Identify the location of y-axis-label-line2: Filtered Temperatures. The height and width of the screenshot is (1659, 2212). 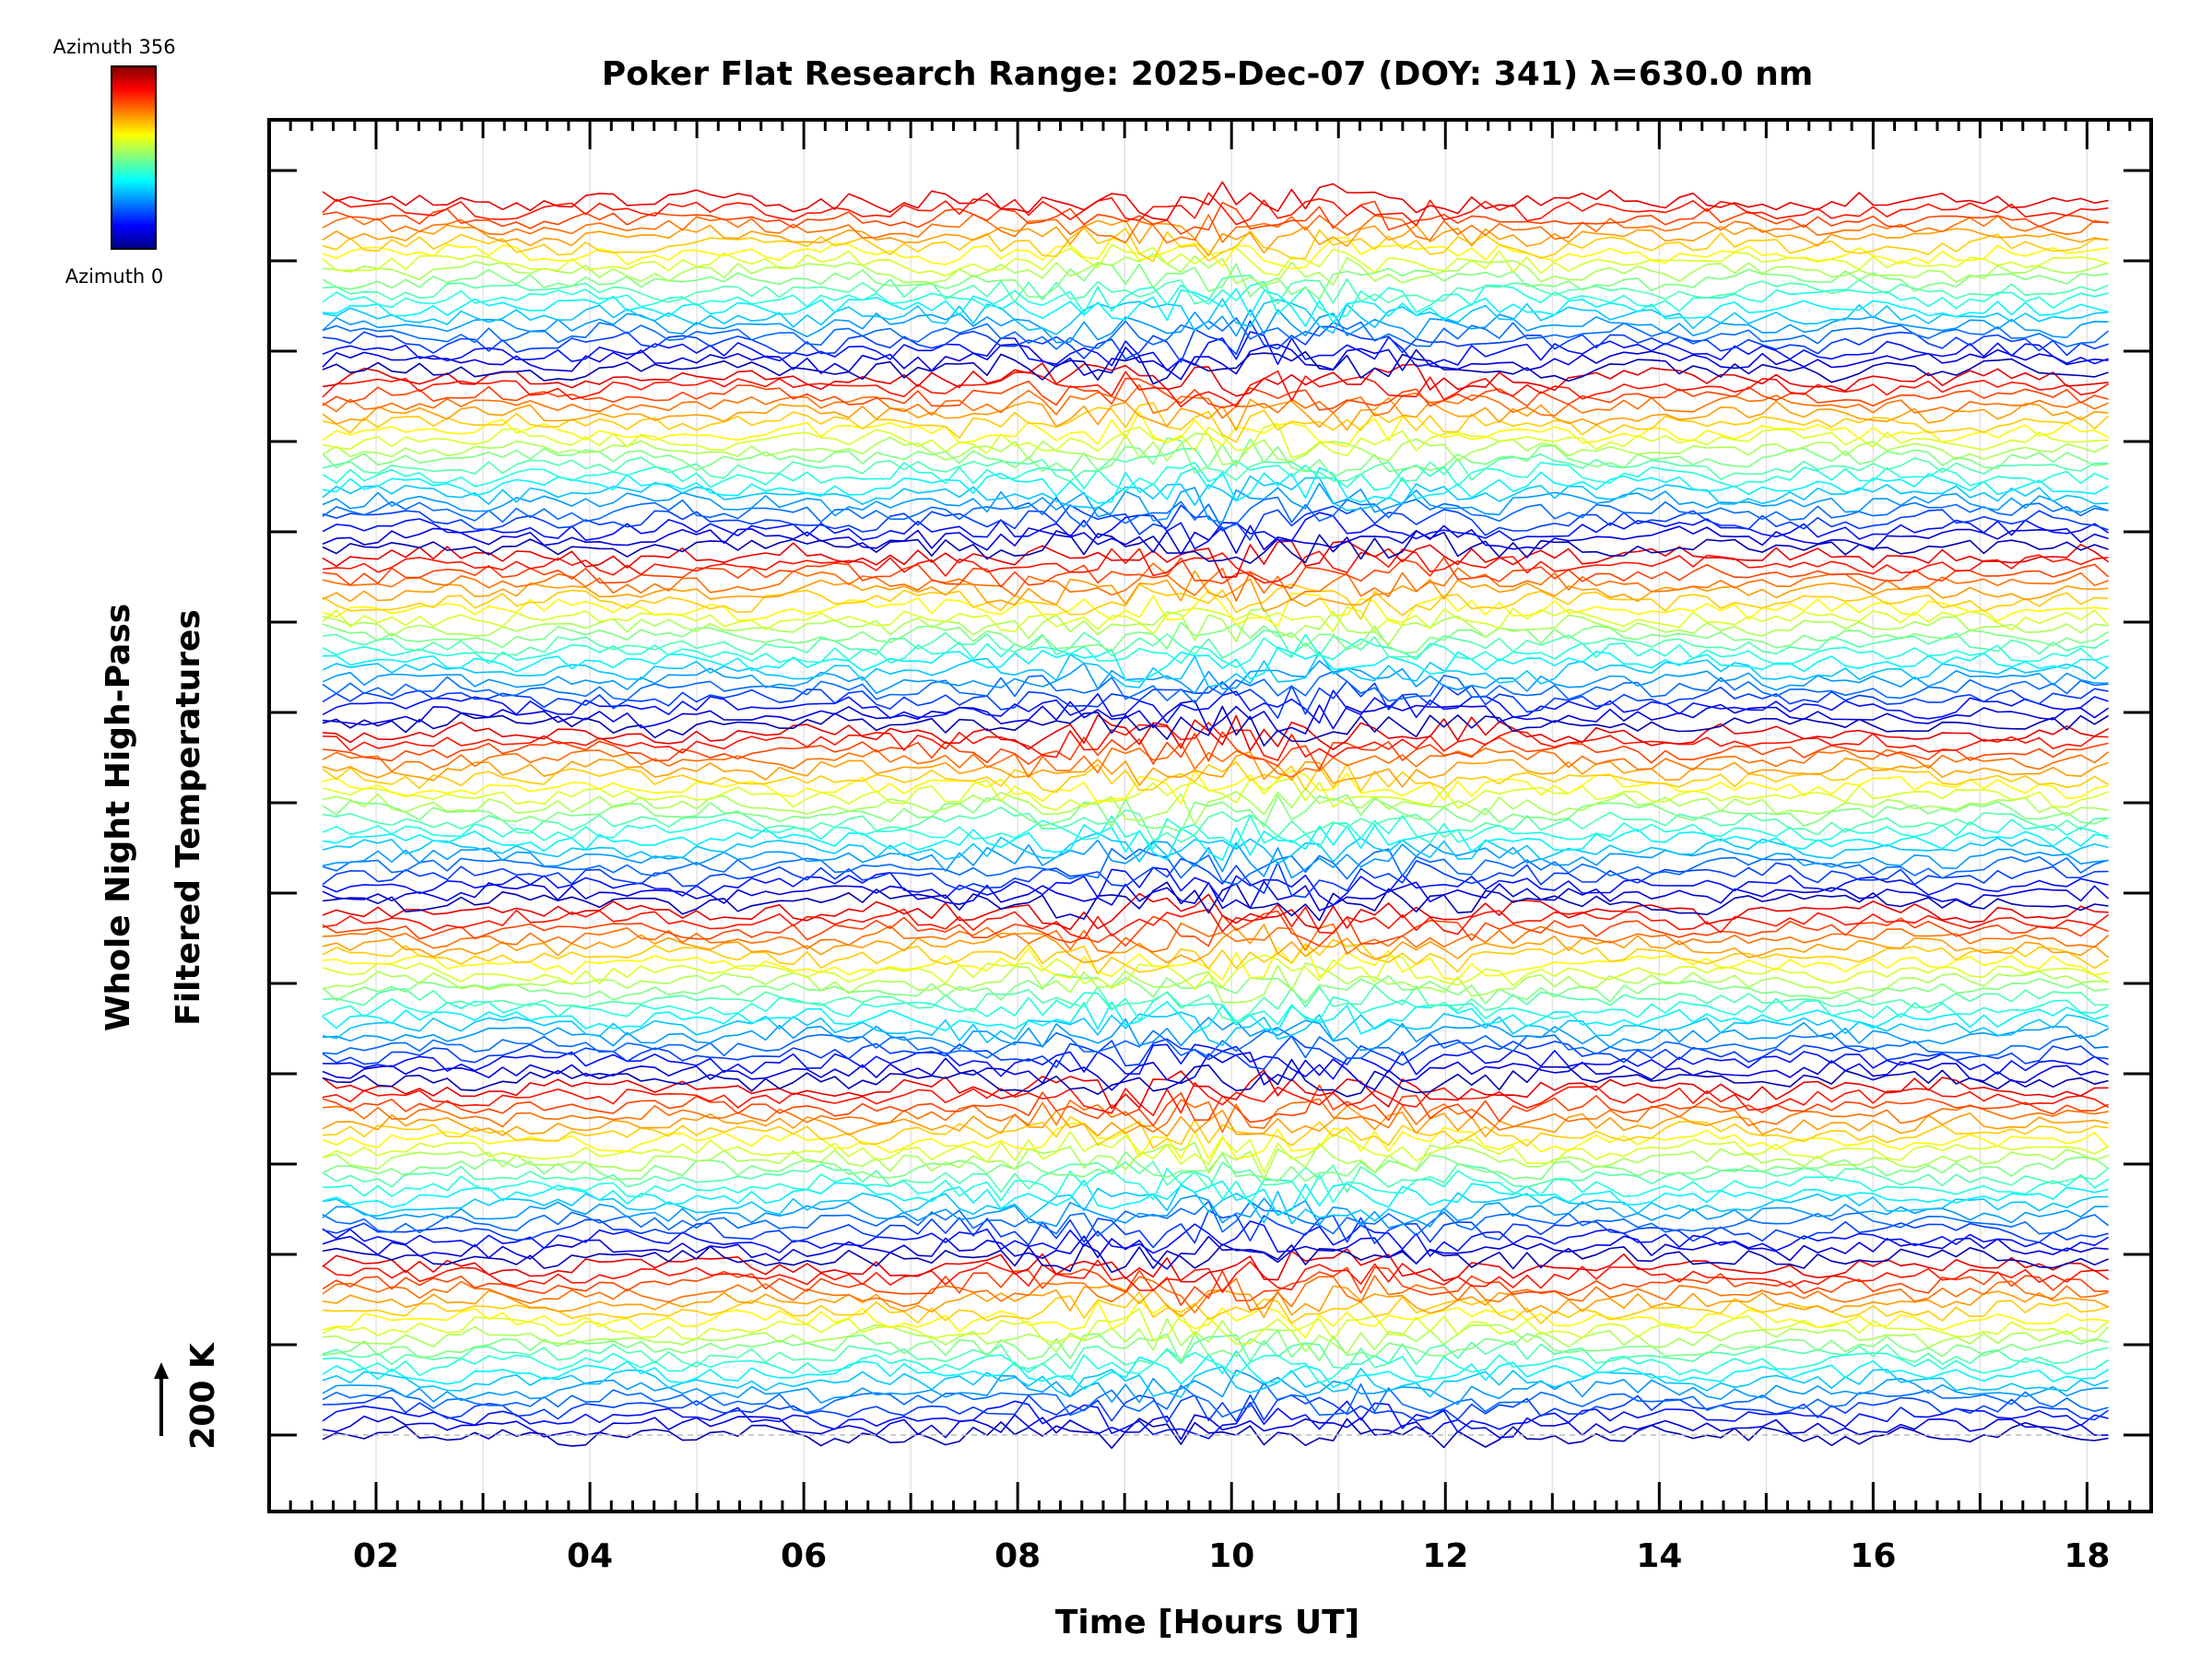
(188, 817).